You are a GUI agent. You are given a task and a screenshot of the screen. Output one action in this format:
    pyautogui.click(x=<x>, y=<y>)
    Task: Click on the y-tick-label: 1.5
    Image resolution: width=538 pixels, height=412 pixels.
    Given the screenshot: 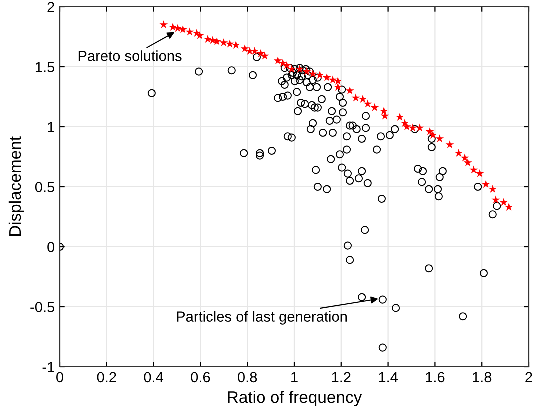 What is the action you would take?
    pyautogui.click(x=45, y=67)
    